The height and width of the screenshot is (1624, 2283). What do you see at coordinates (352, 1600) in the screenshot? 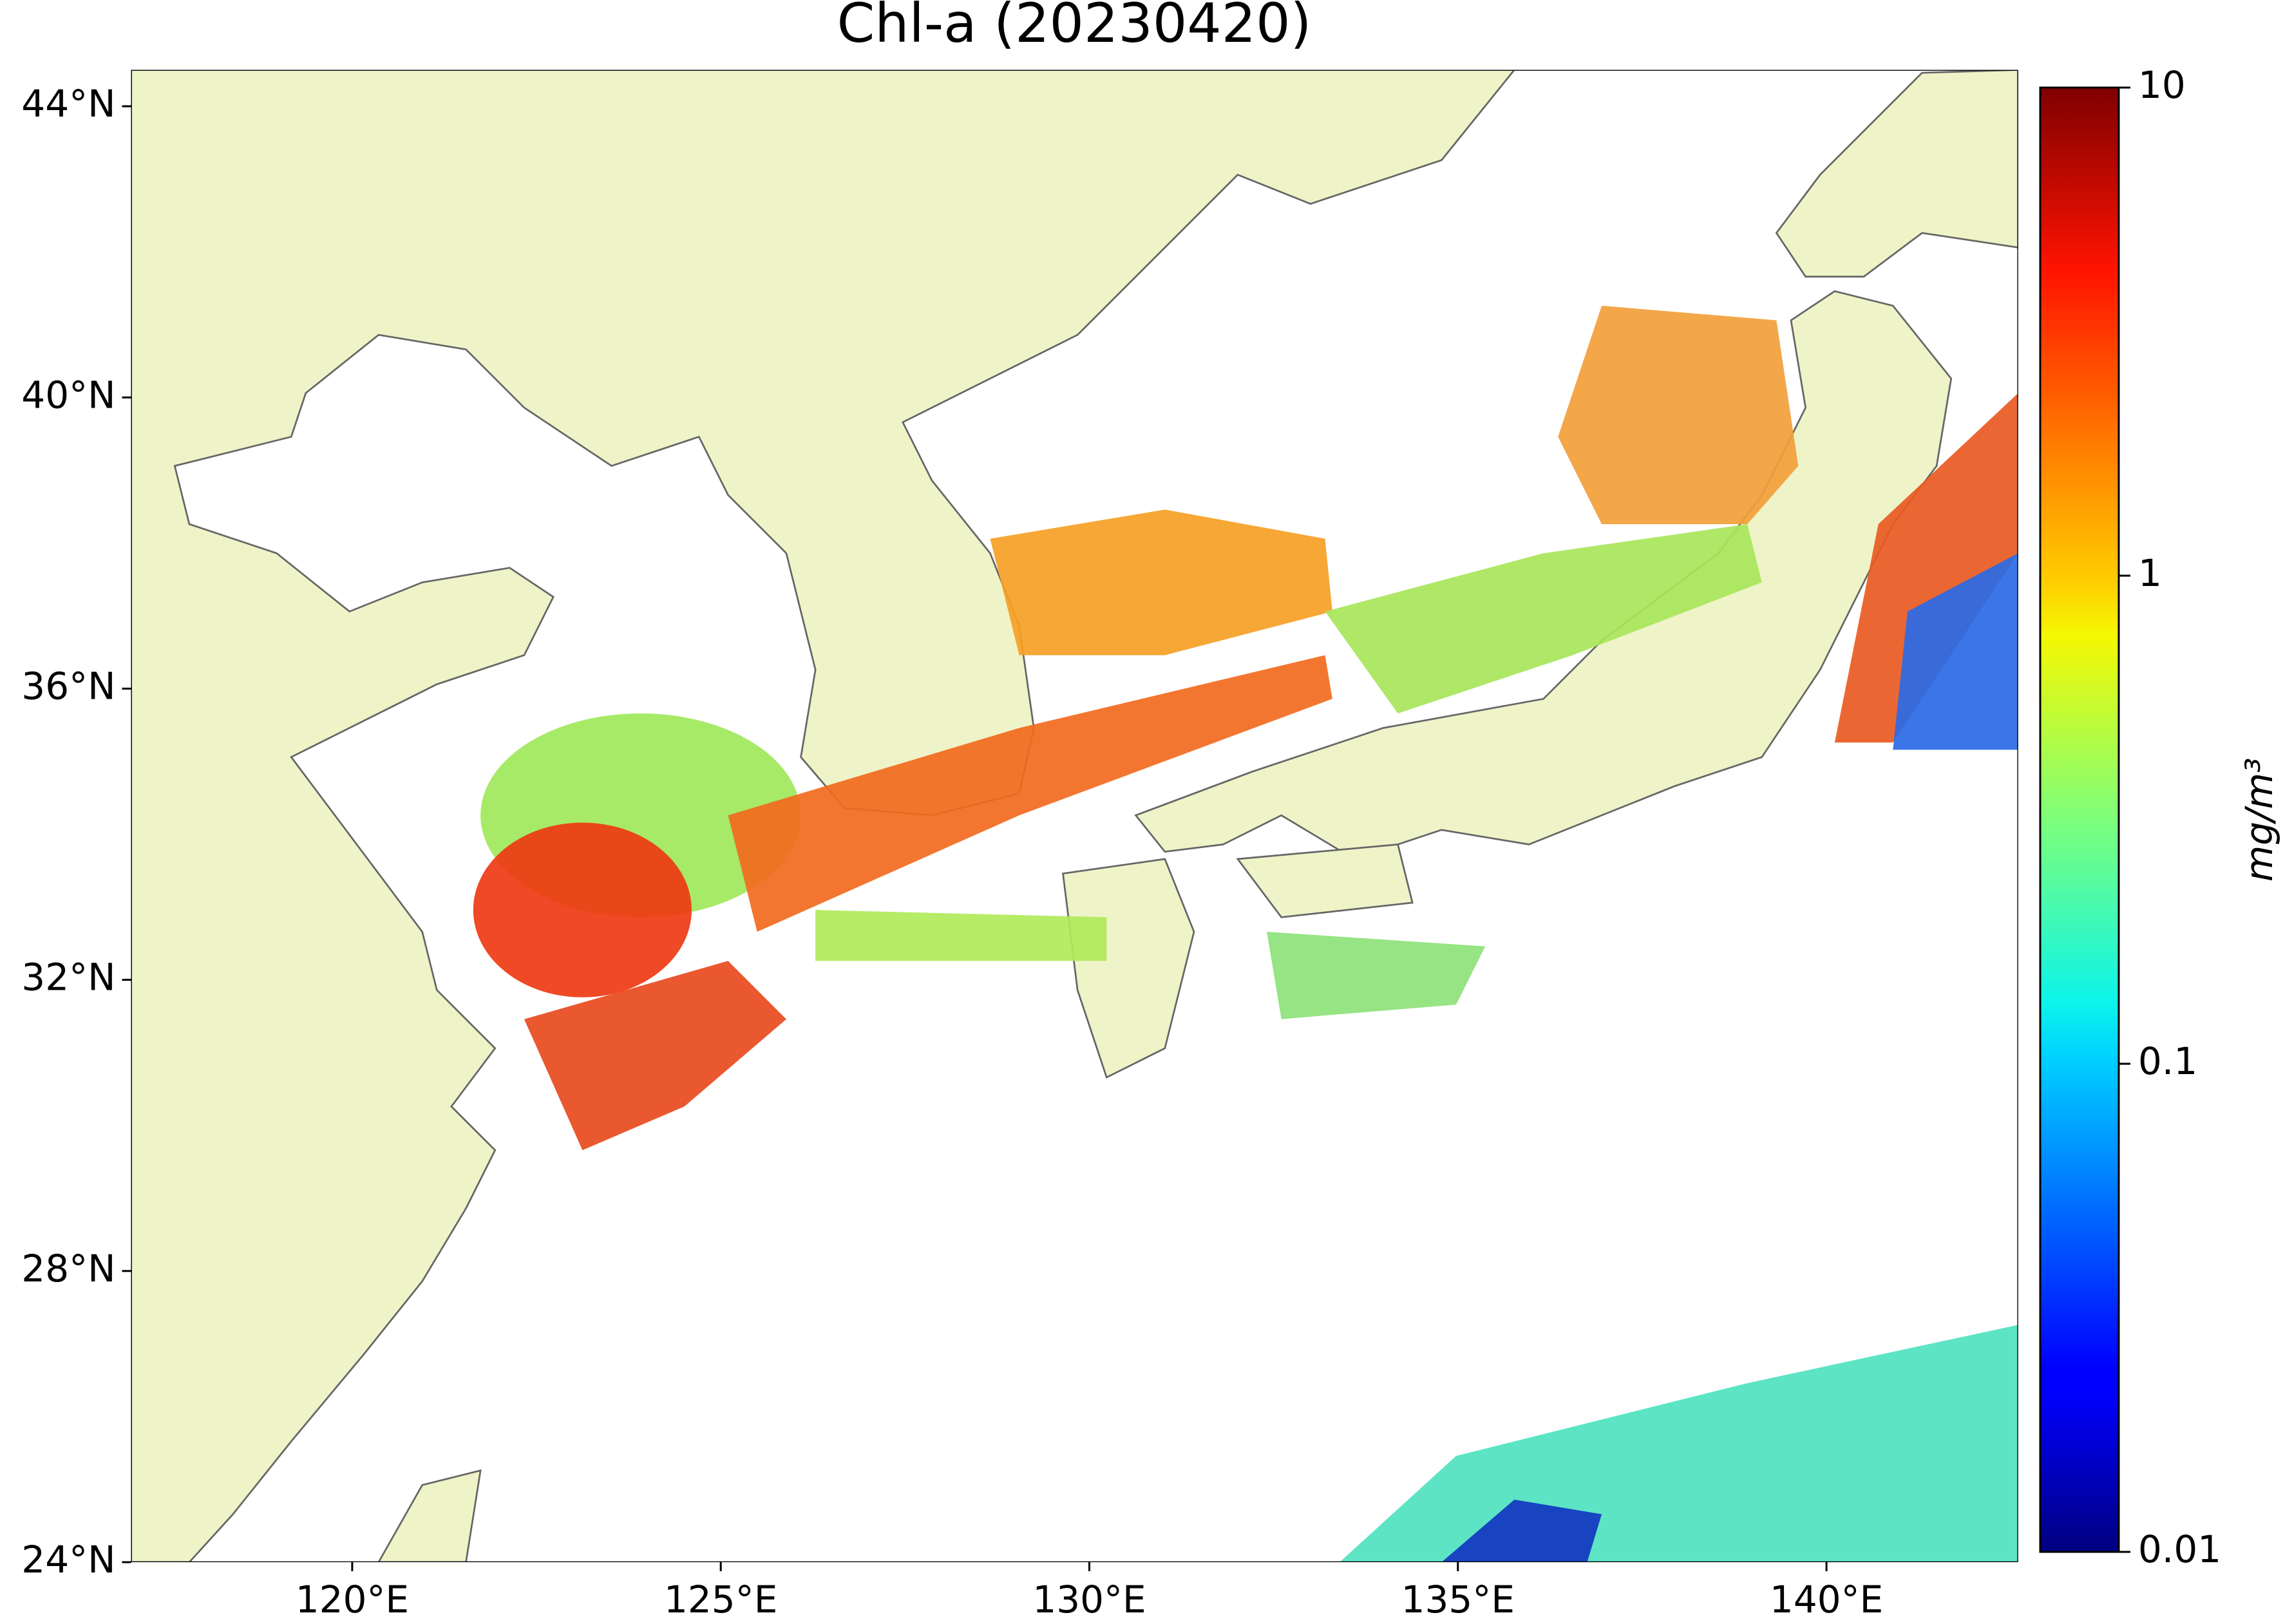
I see `x-tick-label: 120°E` at bounding box center [352, 1600].